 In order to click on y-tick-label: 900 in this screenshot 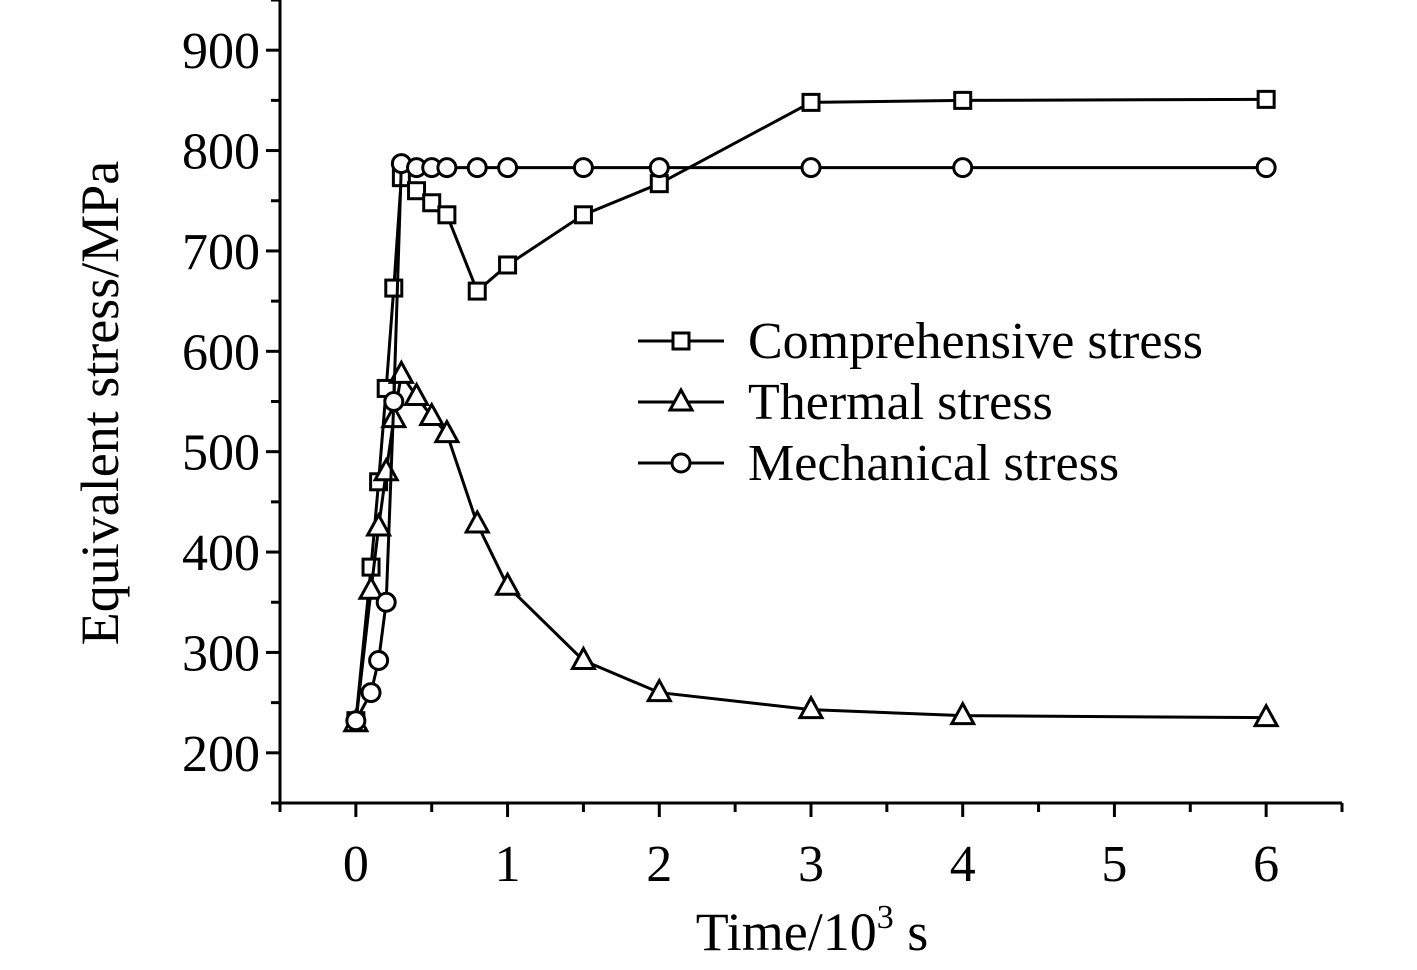, I will do `click(221, 51)`.